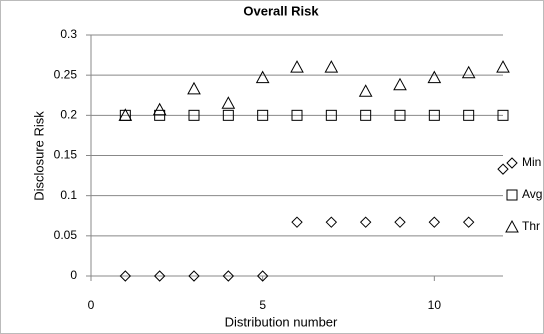 The image size is (544, 334). I want to click on y-tick-label: 0.2, so click(68, 115).